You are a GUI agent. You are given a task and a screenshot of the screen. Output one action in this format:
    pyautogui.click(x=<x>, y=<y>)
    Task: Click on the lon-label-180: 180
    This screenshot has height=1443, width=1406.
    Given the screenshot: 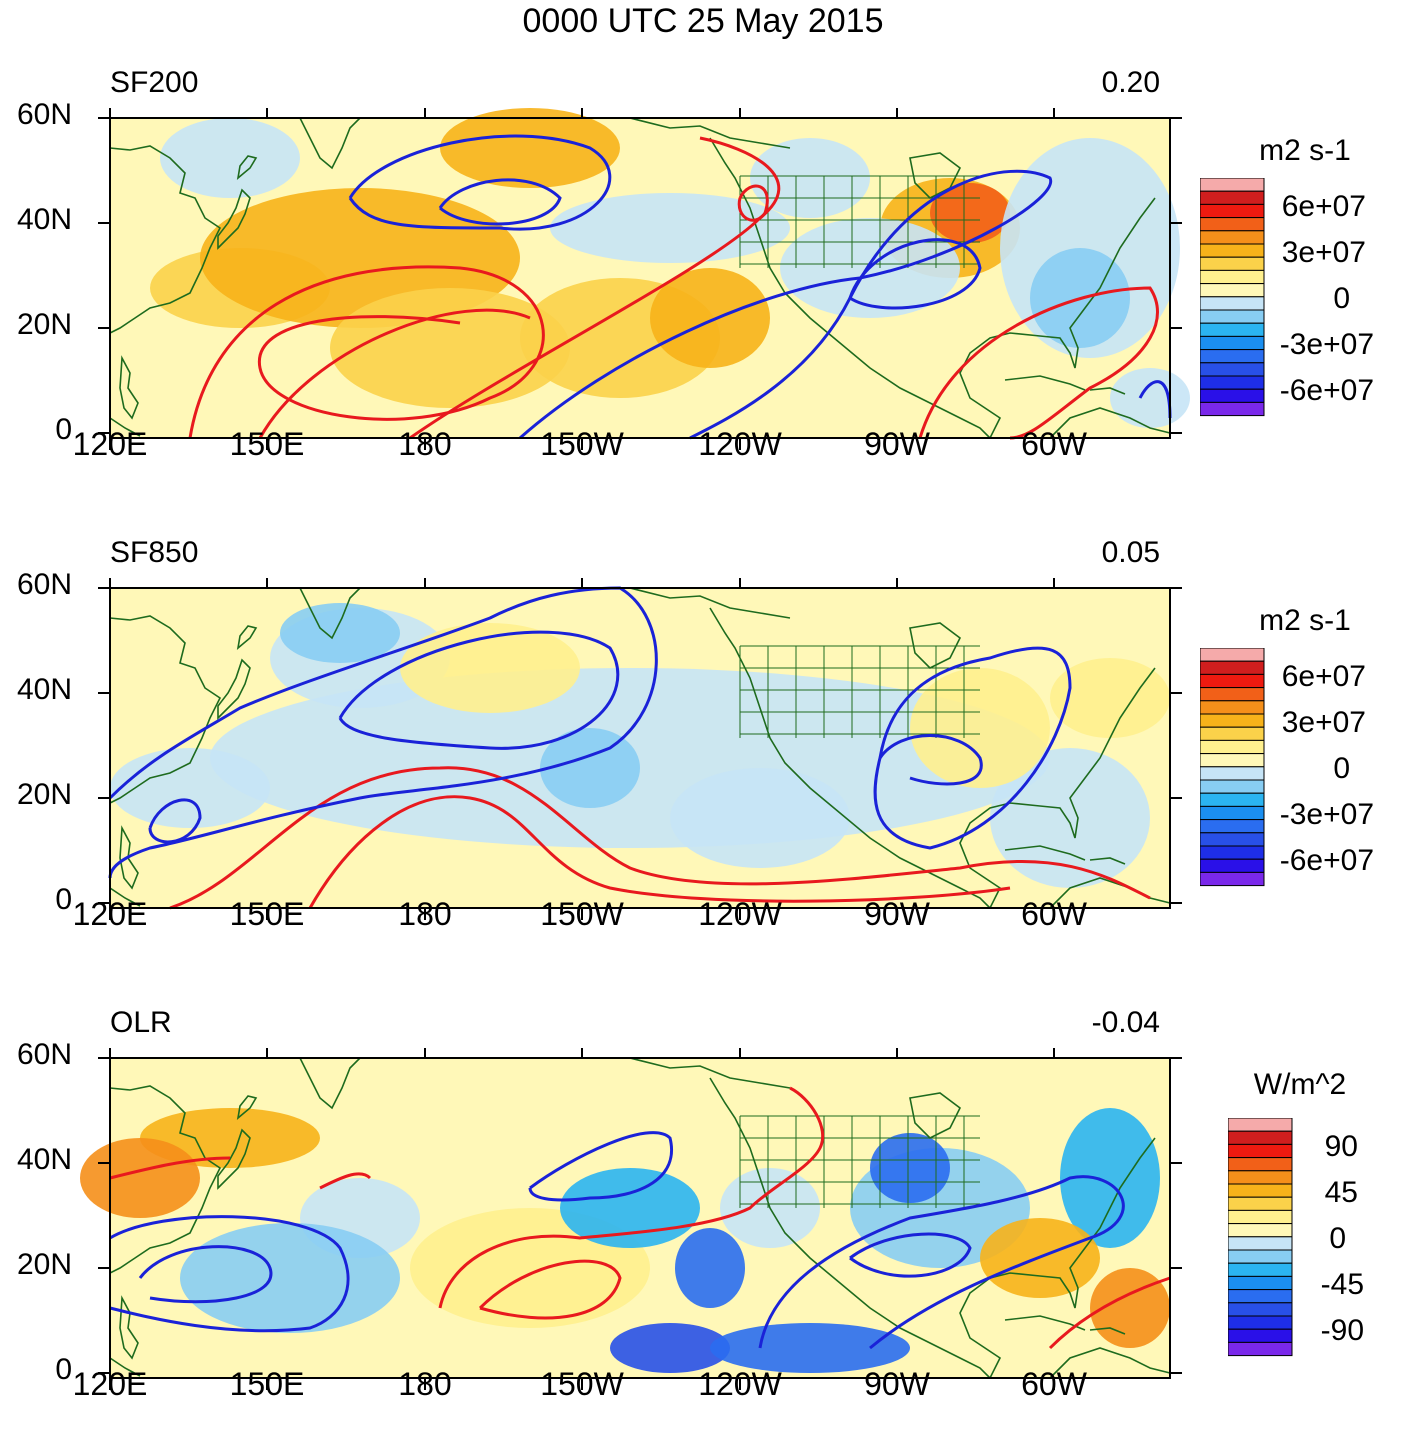 What is the action you would take?
    pyautogui.click(x=425, y=444)
    